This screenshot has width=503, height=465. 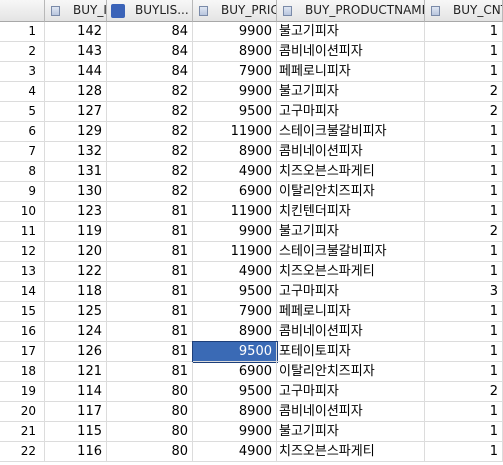 I want to click on cell: 125, so click(x=76, y=312).